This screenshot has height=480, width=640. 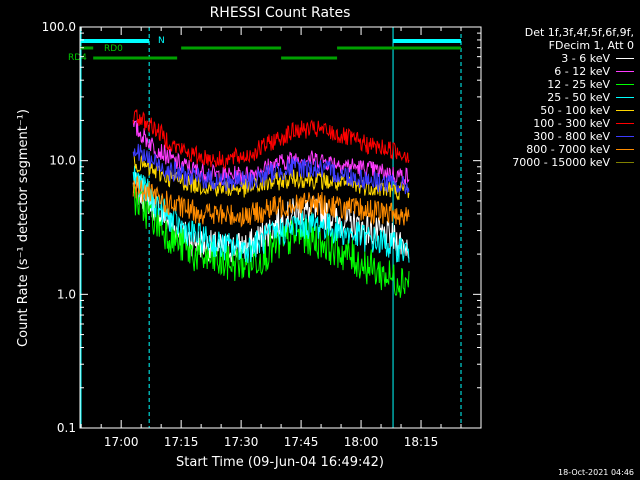 I want to click on legend-label: 6 - 12 keV, so click(x=582, y=71).